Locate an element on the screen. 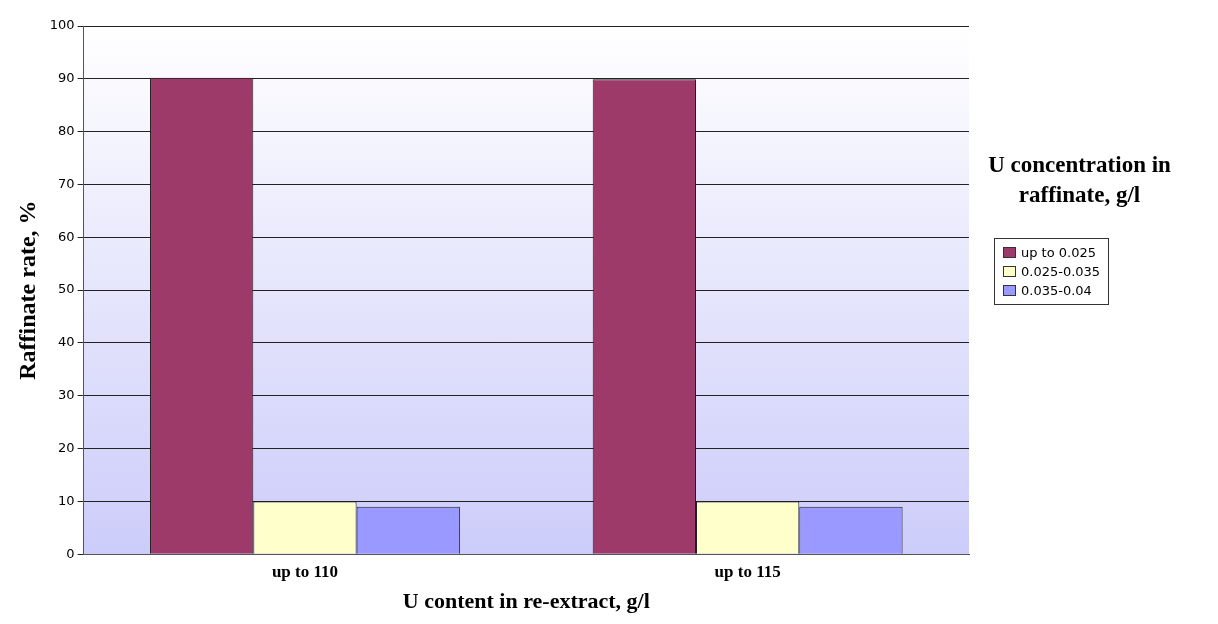  y-axis-title: Raffinate rate, % is located at coordinates (26, 290).